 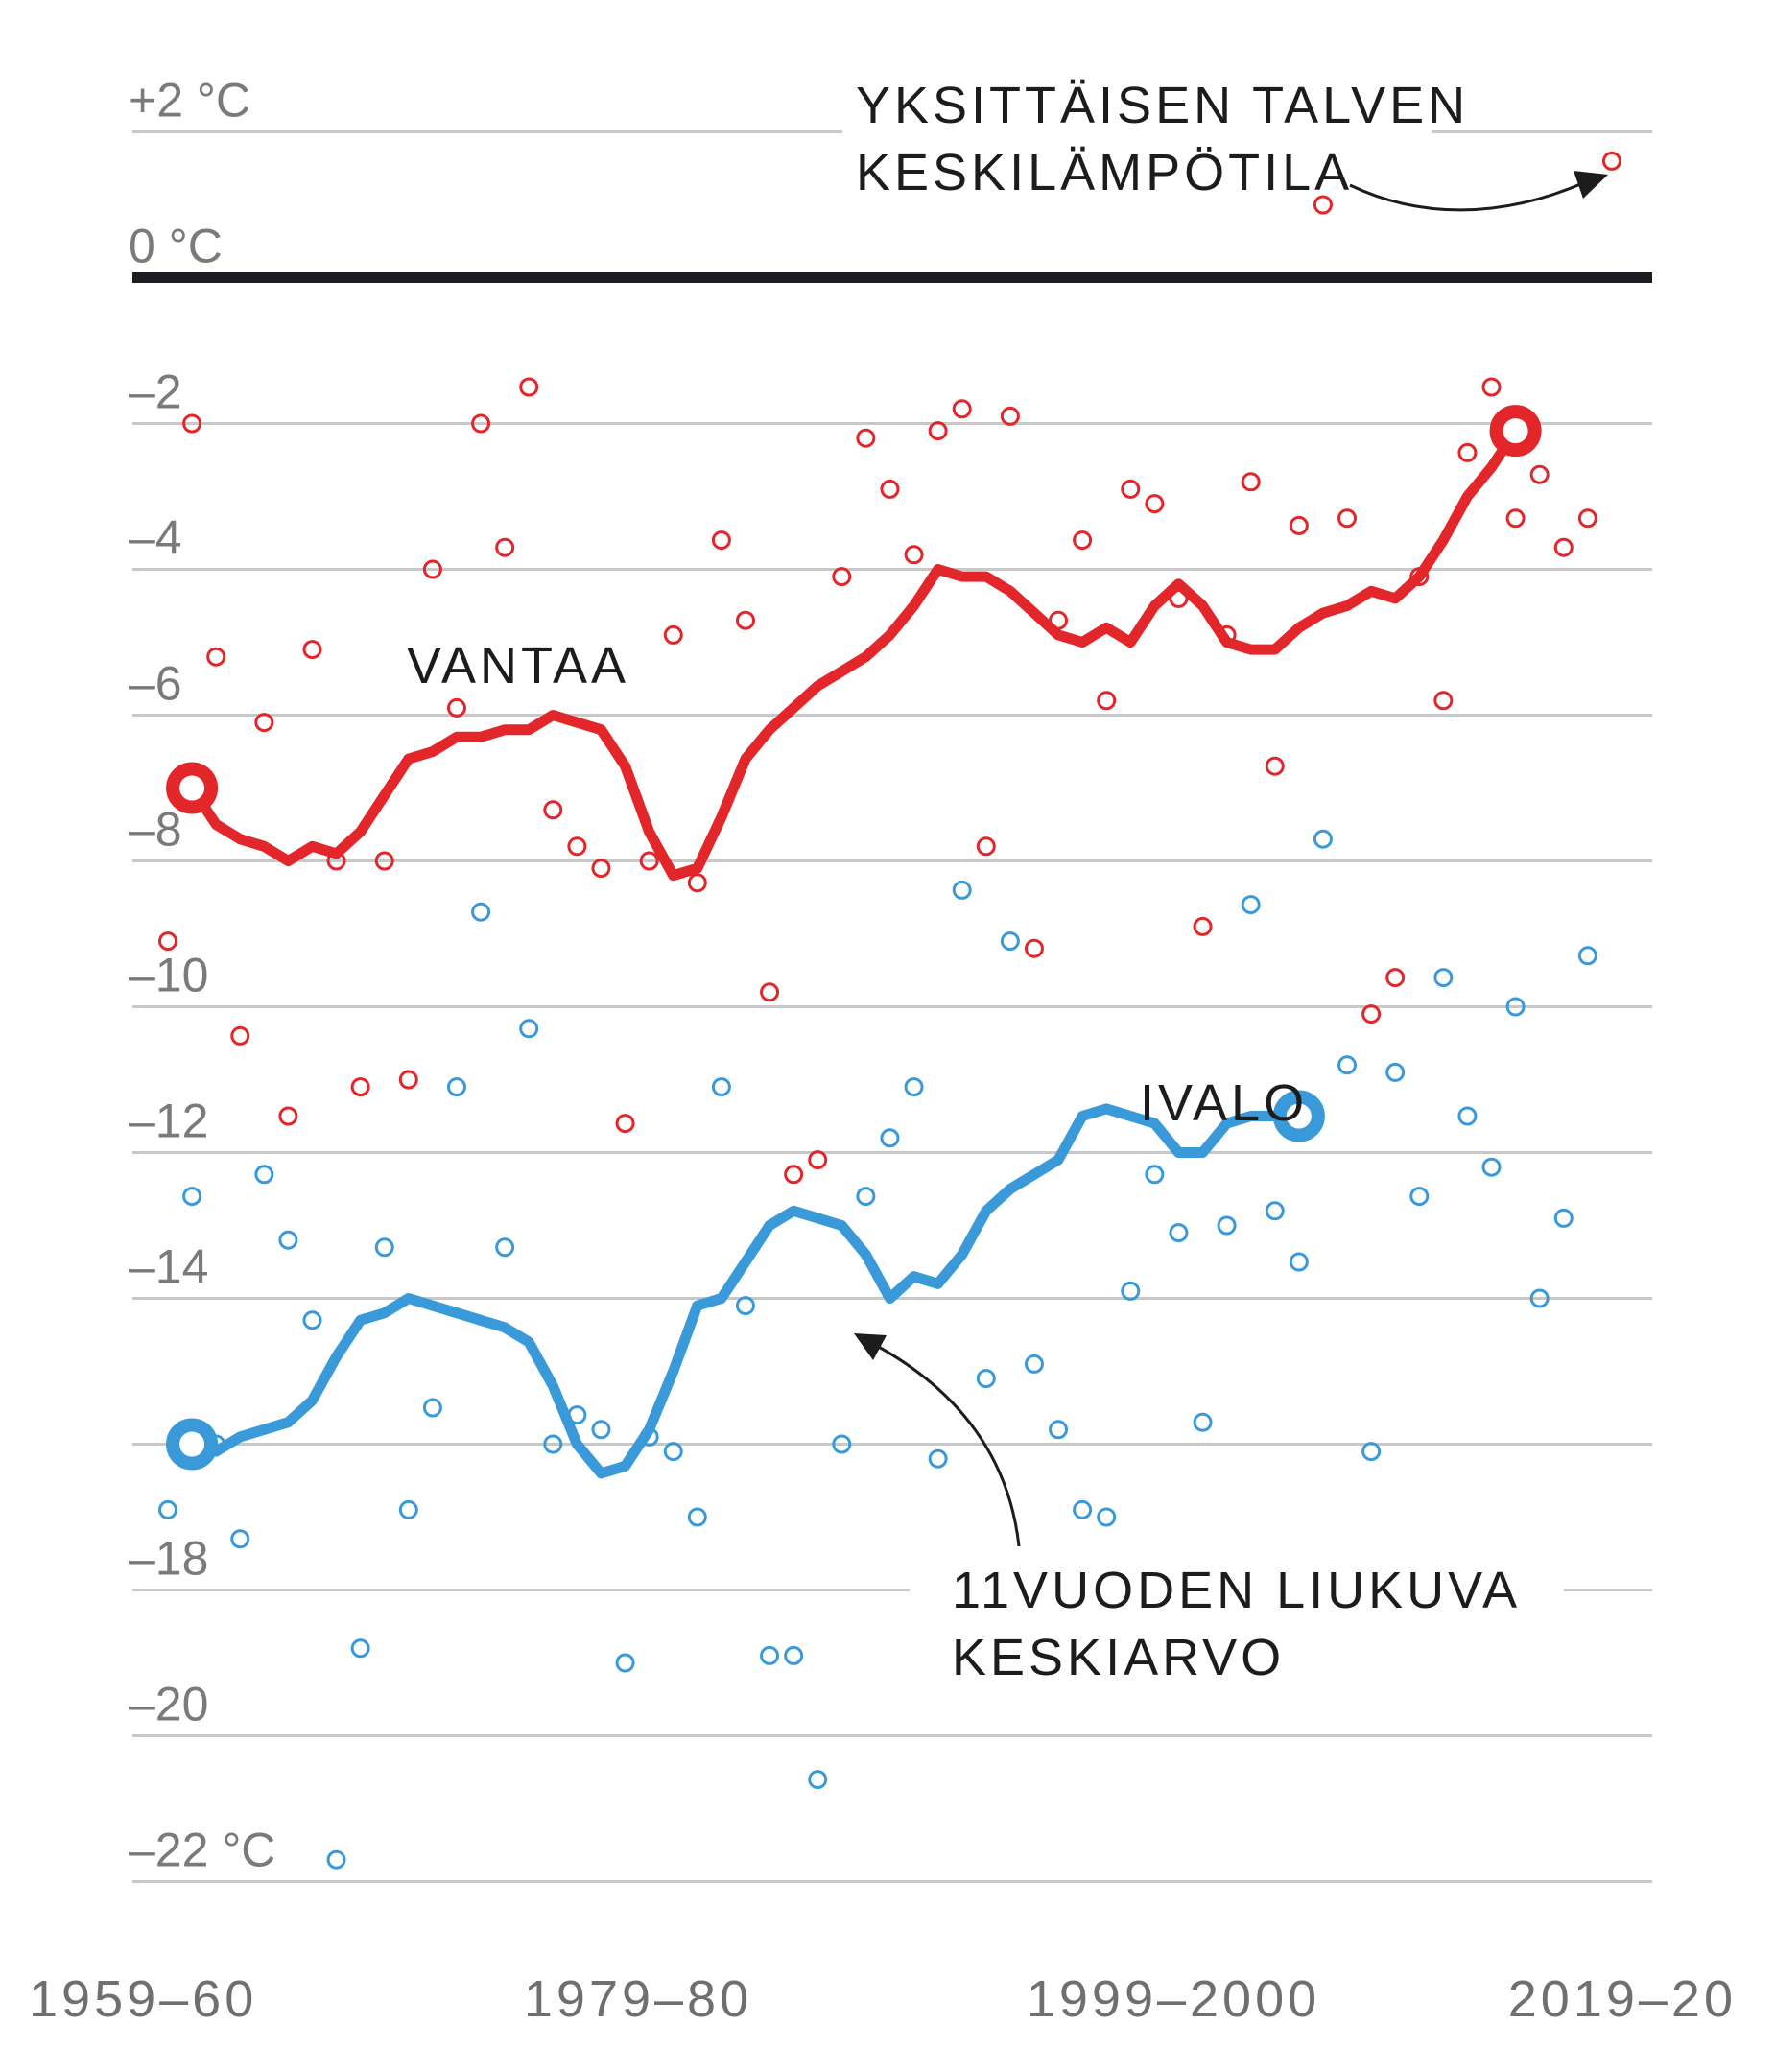 What do you see at coordinates (168, 975) in the screenshot?
I see `y-tick-label: –10` at bounding box center [168, 975].